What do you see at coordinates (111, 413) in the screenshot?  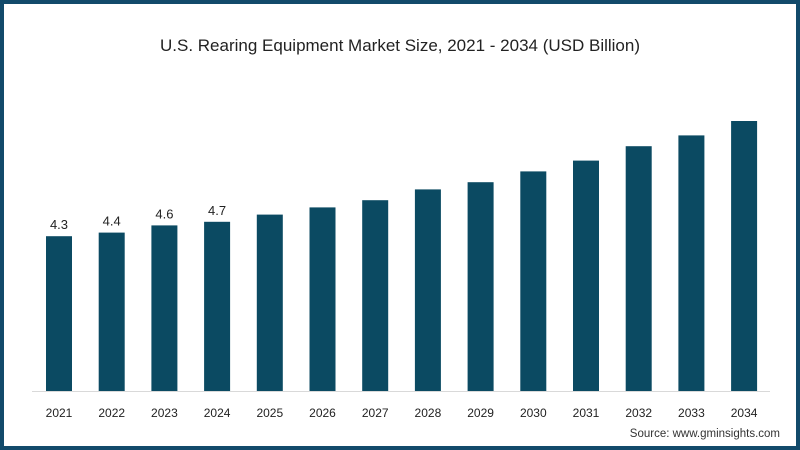 I see `x-tick-label: 2022` at bounding box center [111, 413].